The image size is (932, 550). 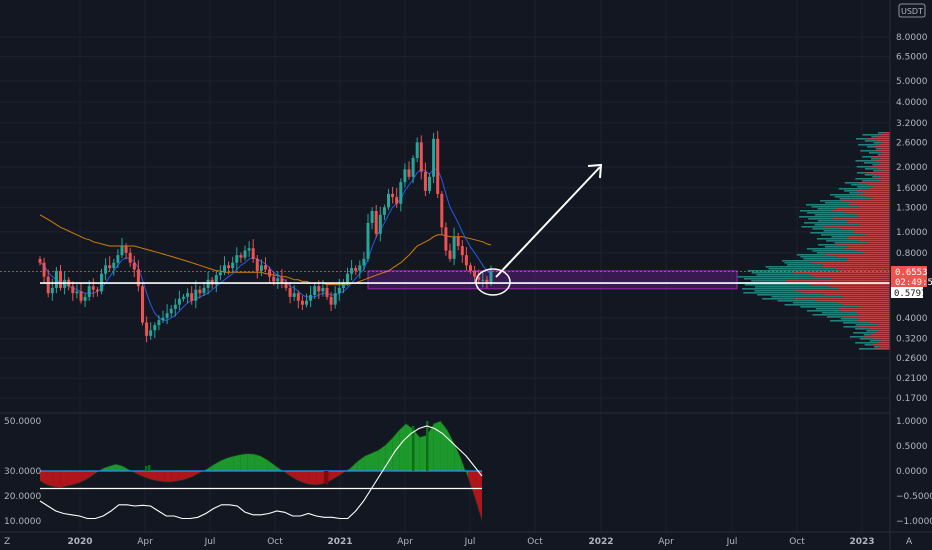 What do you see at coordinates (261, 471) in the screenshot?
I see `oscillator-panel` at bounding box center [261, 471].